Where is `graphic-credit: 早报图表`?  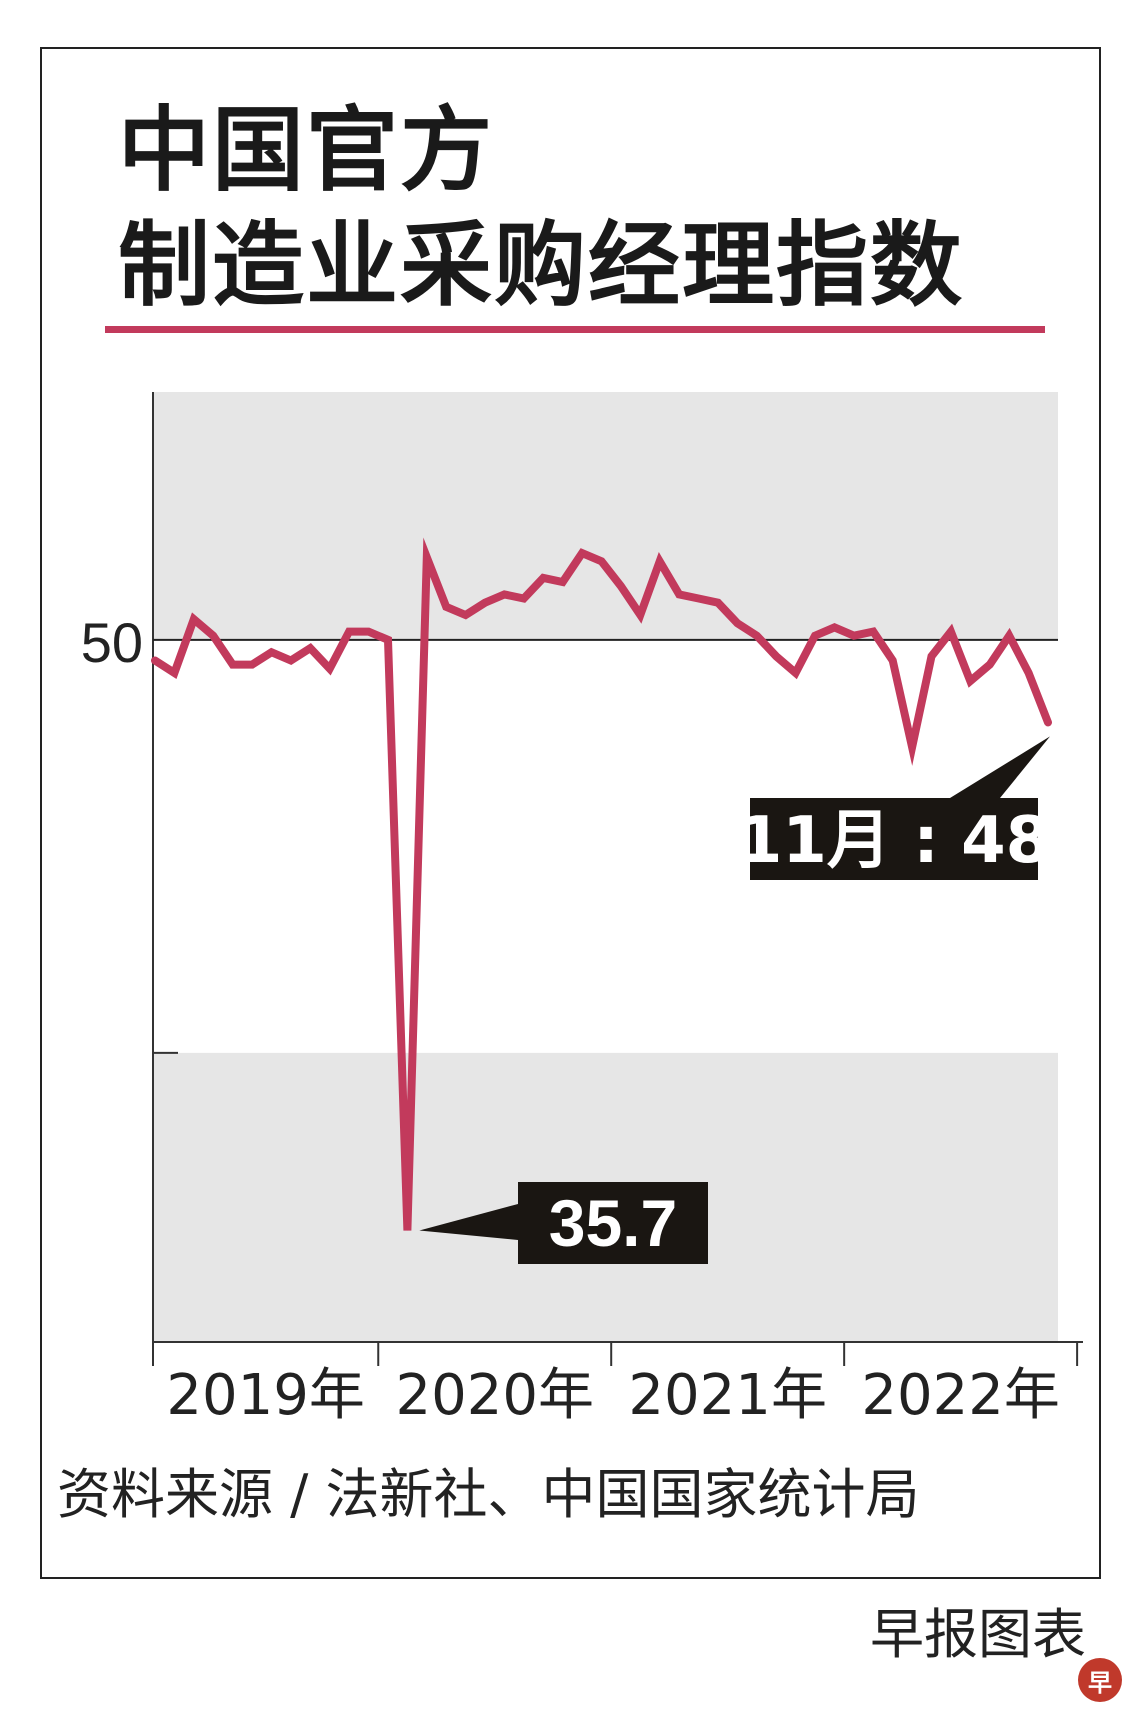
graphic-credit: 早报图表 is located at coordinates (978, 1634).